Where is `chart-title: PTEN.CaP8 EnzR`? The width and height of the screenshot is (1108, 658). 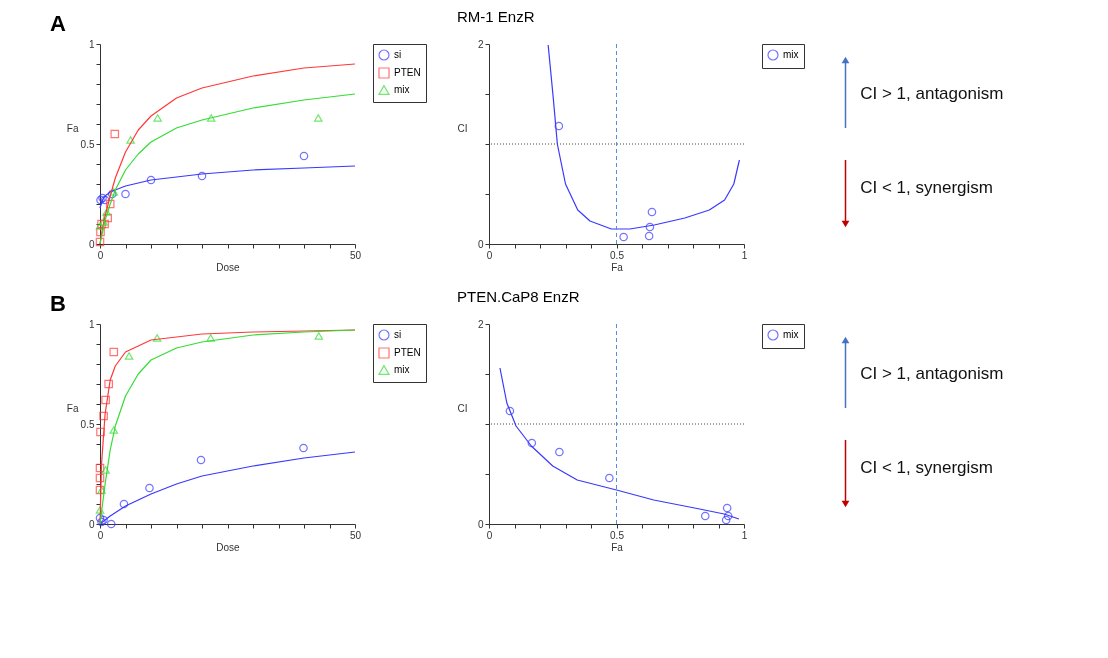 chart-title: PTEN.CaP8 EnzR is located at coordinates (518, 296).